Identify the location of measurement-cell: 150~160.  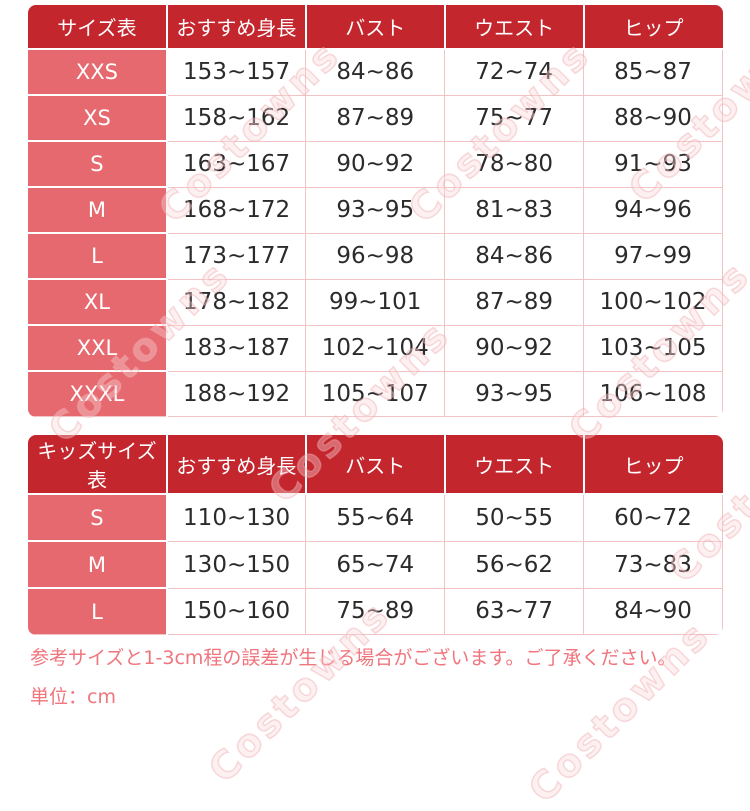
(236, 611).